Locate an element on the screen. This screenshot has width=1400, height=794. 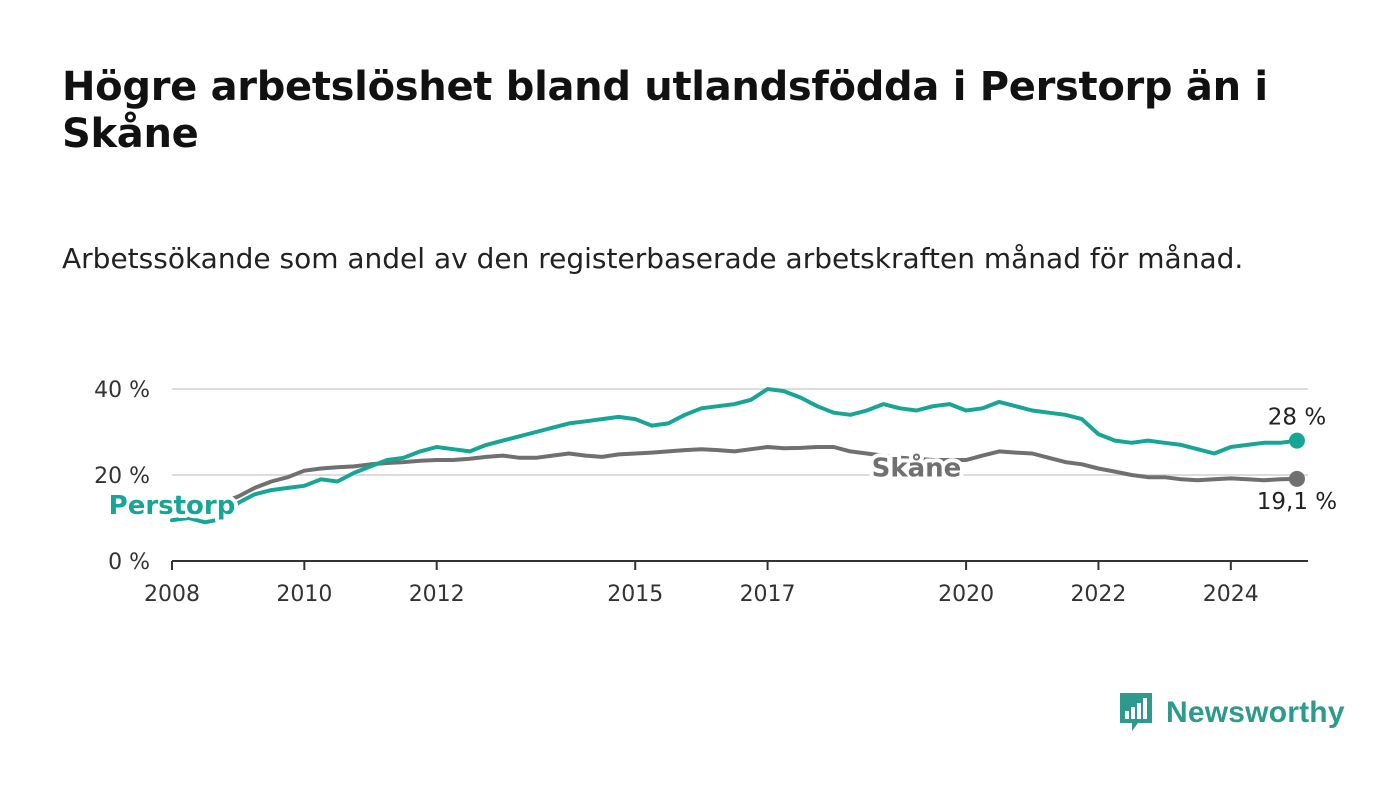
brand: Newsworthy is located at coordinates (1231, 713).